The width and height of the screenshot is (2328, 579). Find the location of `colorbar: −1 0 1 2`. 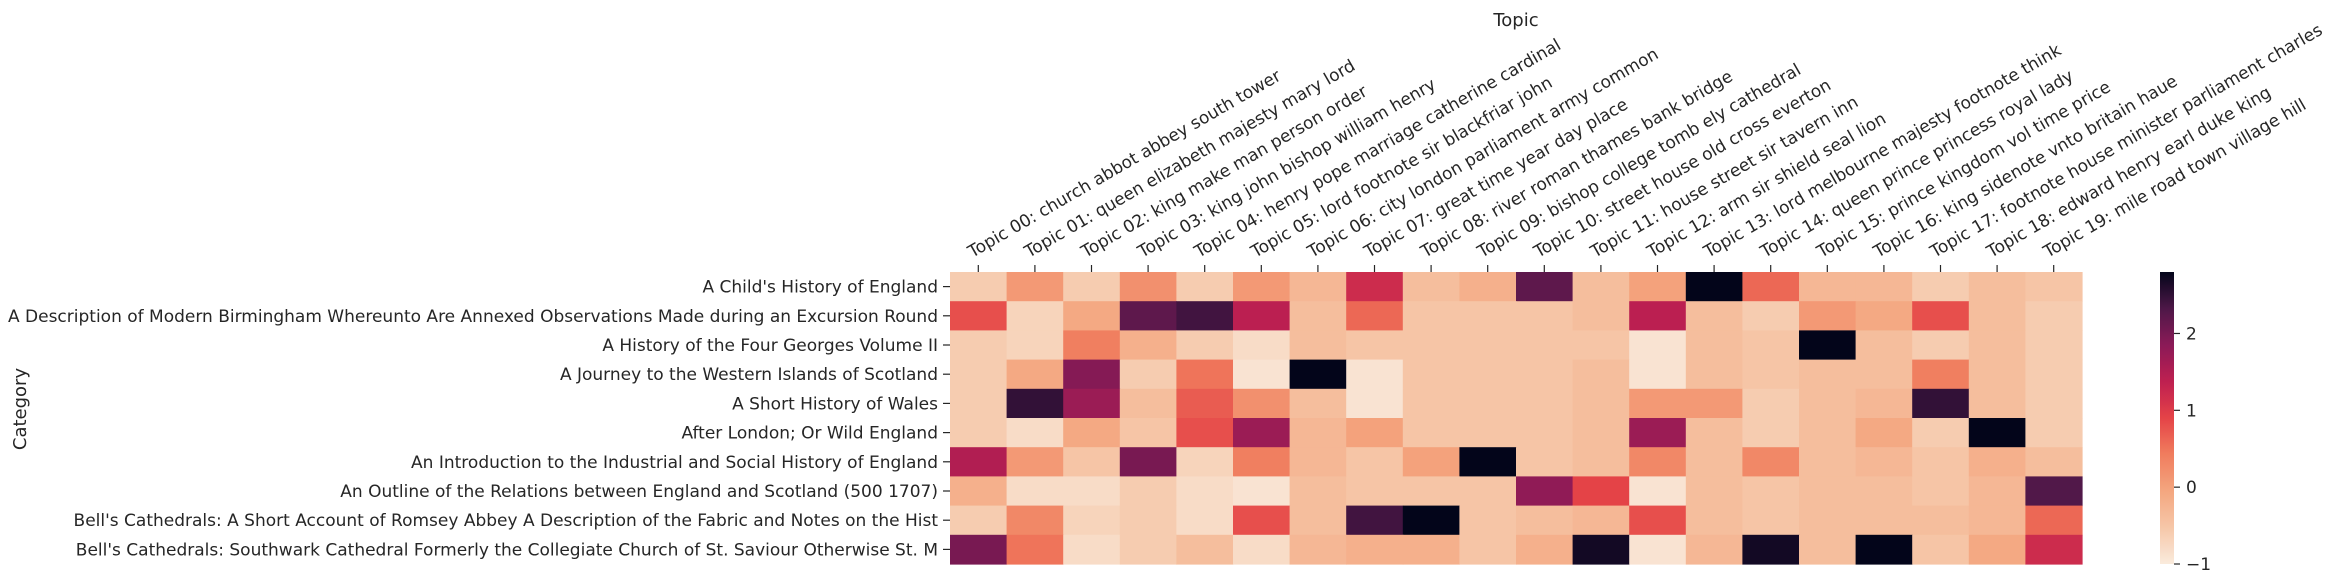

colorbar: −1 0 1 2 is located at coordinates (2185, 423).